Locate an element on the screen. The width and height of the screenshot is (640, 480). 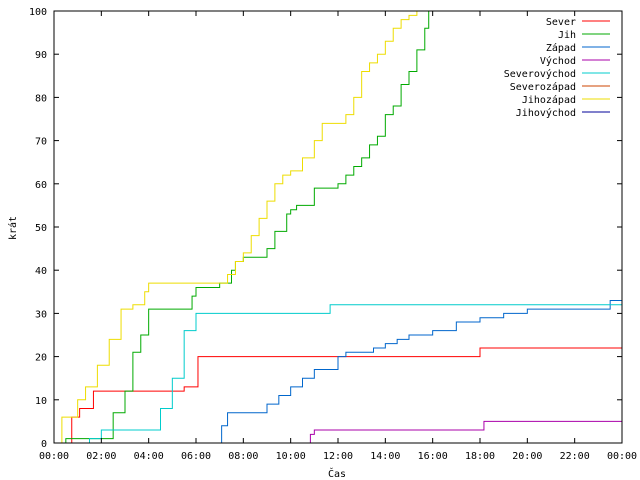
y-tick-label: 80 is located at coordinates (41, 98).